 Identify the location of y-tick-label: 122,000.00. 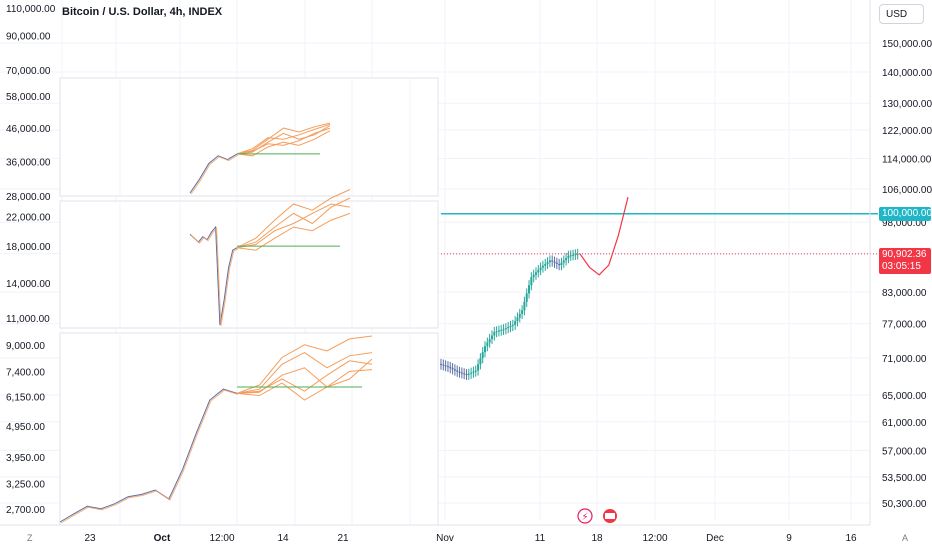
(907, 131).